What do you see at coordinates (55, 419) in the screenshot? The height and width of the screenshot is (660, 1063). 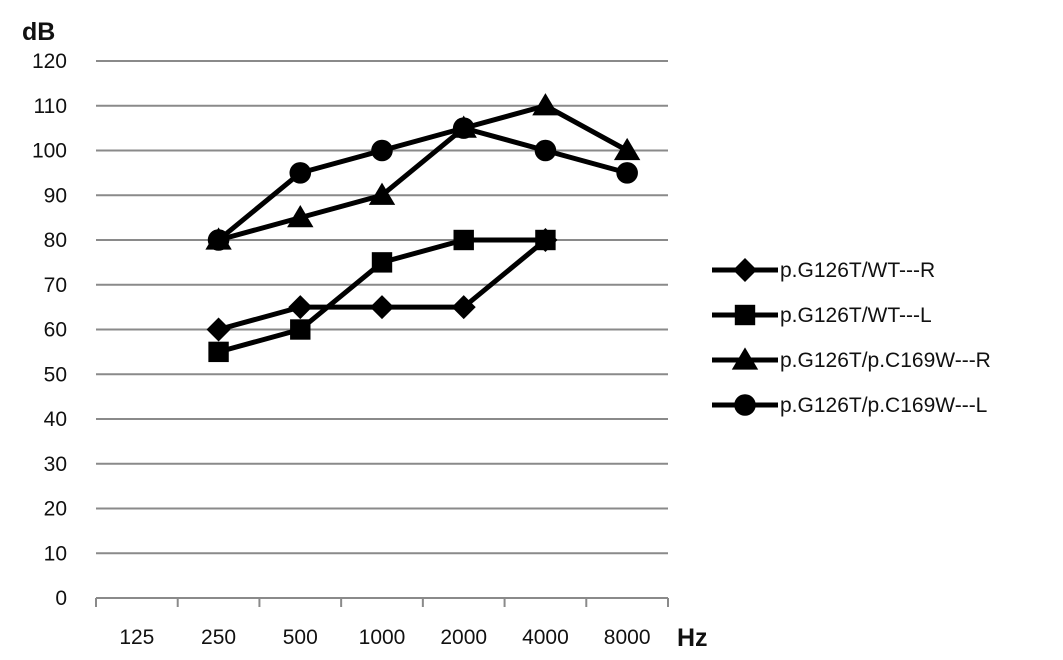 I see `y-tick-label: 40` at bounding box center [55, 419].